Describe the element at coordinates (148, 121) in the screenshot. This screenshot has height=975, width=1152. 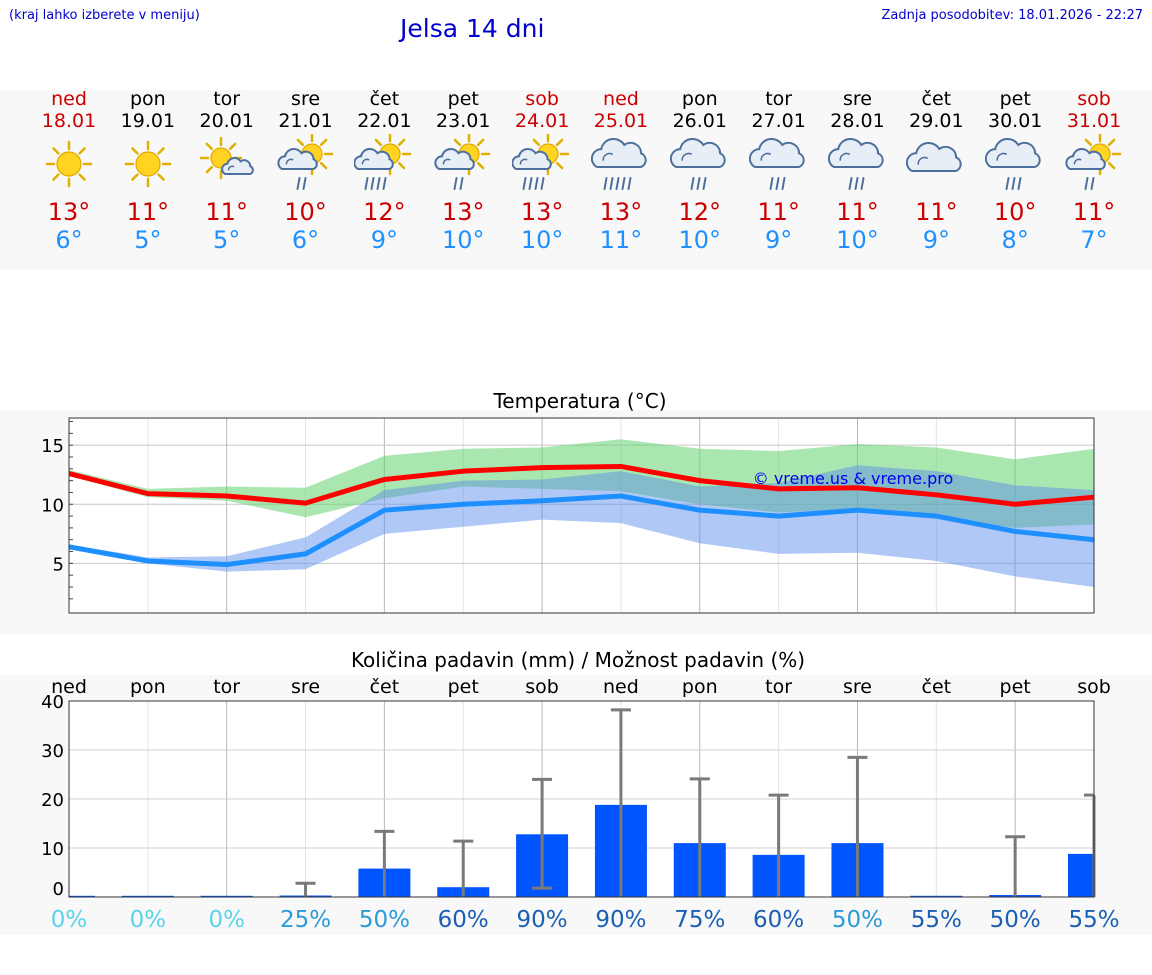
I see `day-date: 19.01` at that location.